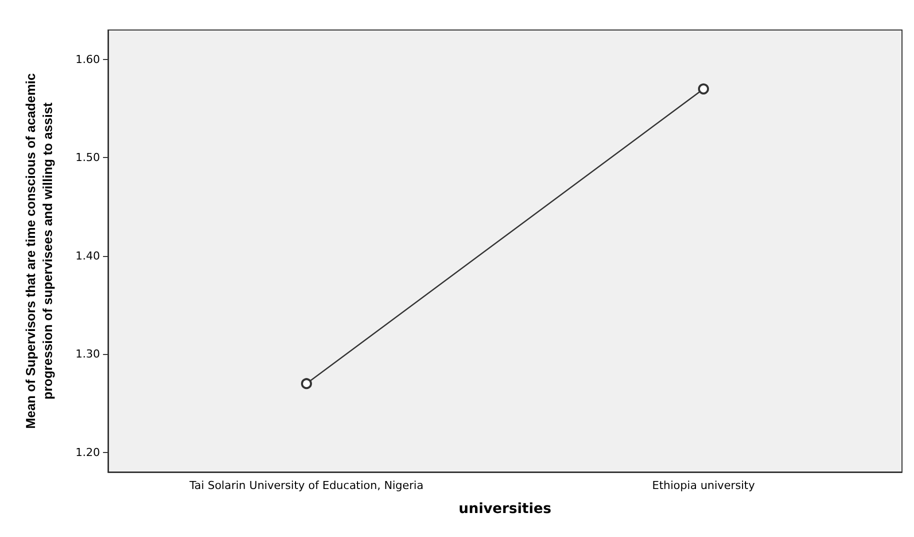 This screenshot has width=914, height=537. Describe the element at coordinates (88, 157) in the screenshot. I see `y-tick-label: 1.50` at that location.